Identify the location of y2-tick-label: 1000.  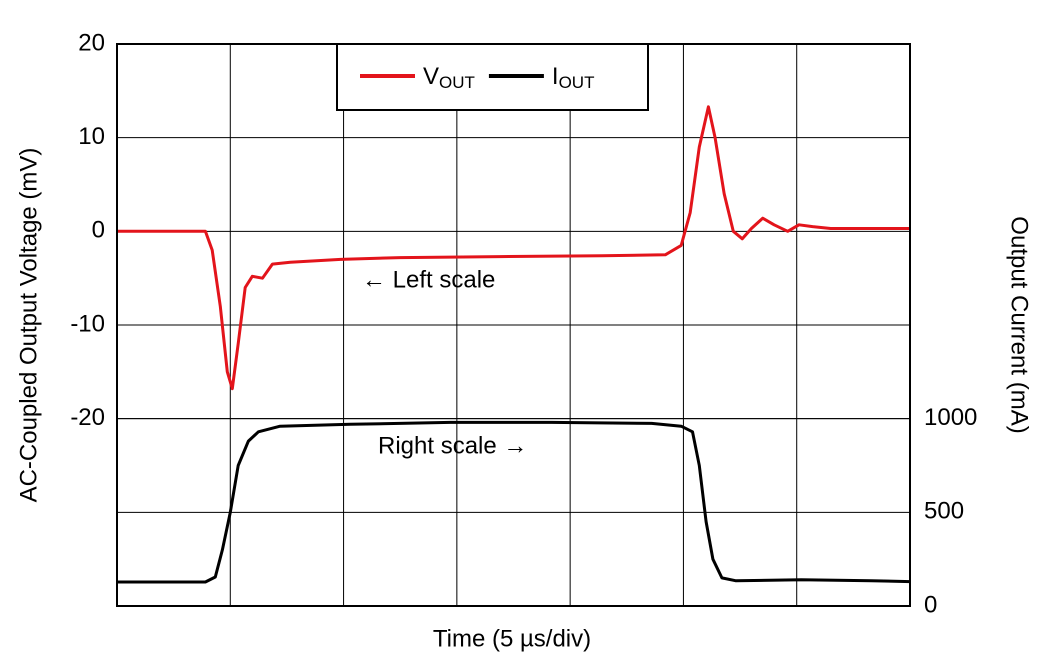
(950, 417).